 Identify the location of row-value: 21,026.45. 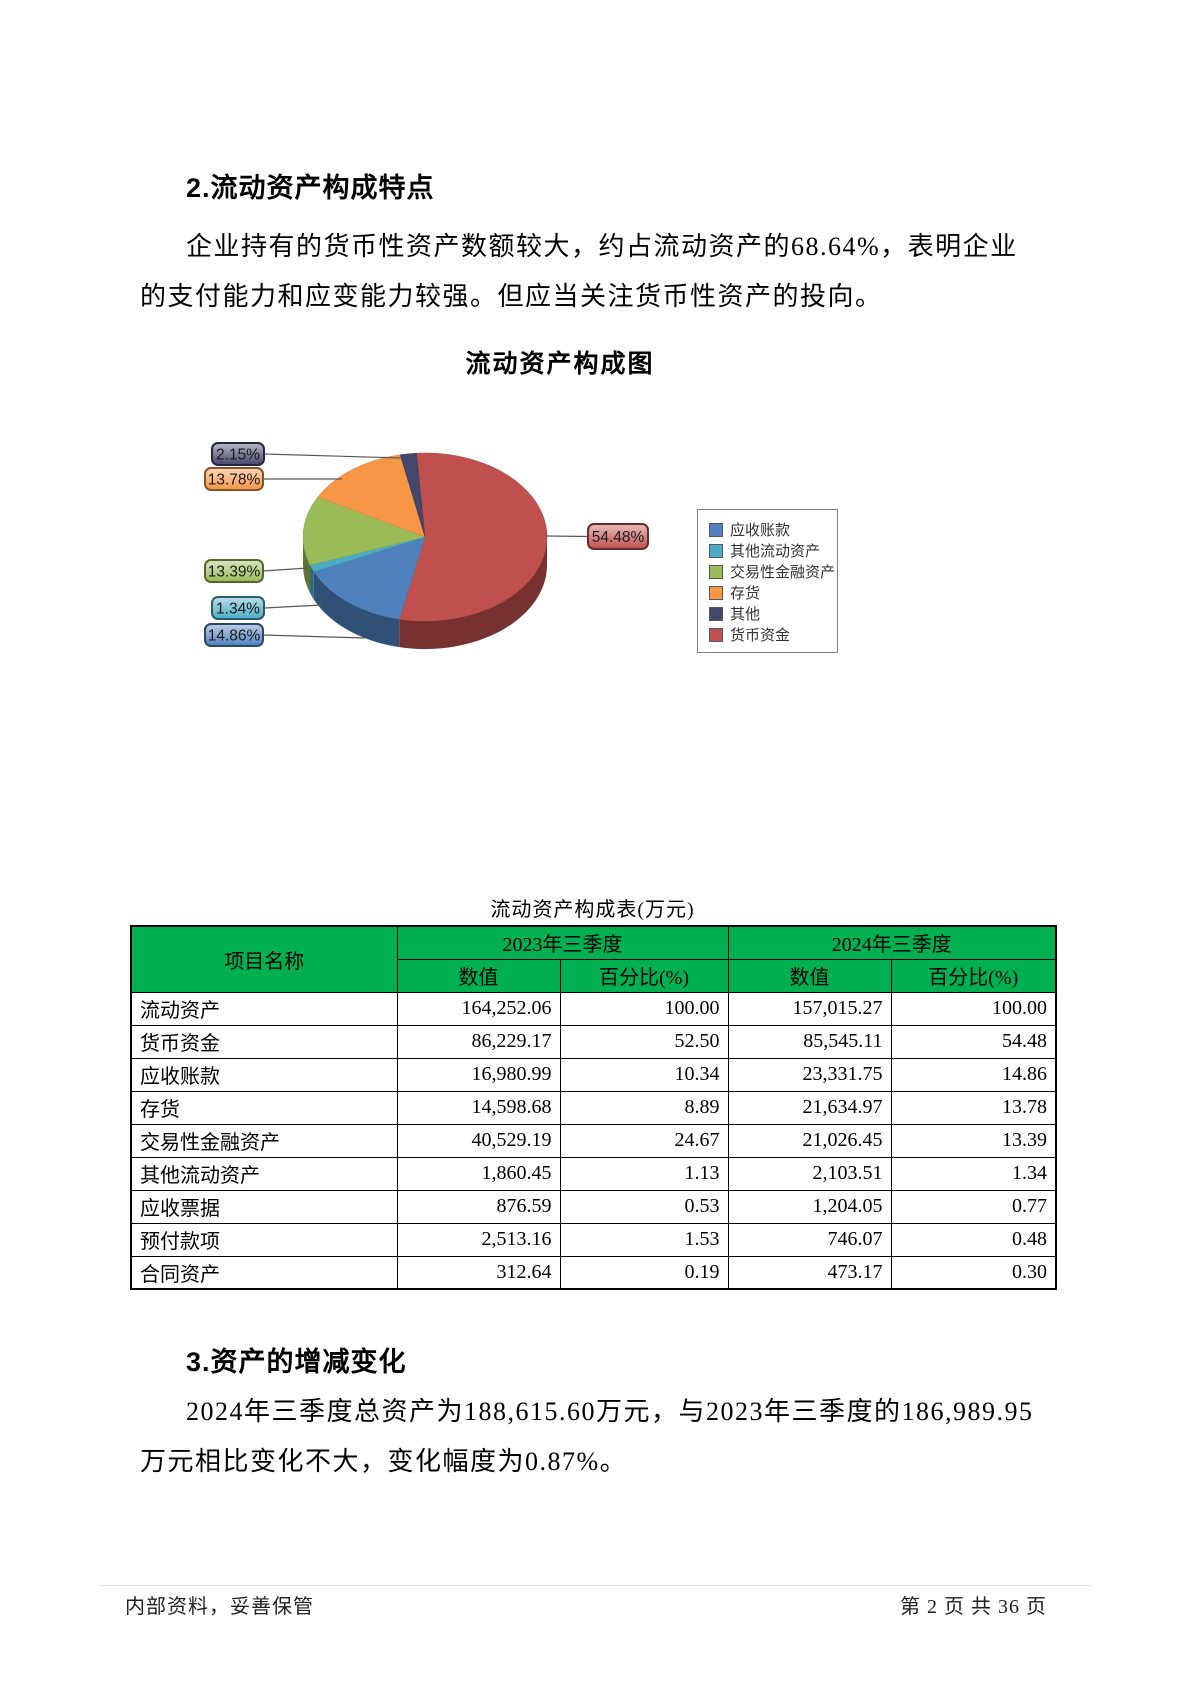
(809, 1140).